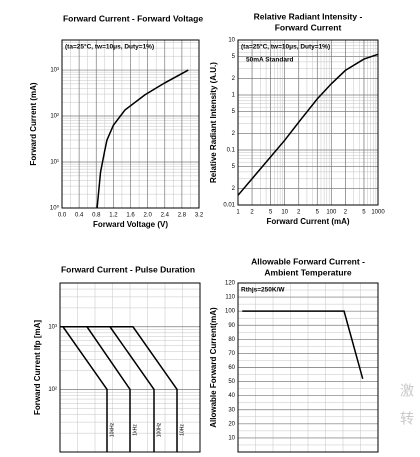 Image resolution: width=420 pixels, height=457 pixels. I want to click on x-axis-label: Forward Voltage (V), so click(130, 224).